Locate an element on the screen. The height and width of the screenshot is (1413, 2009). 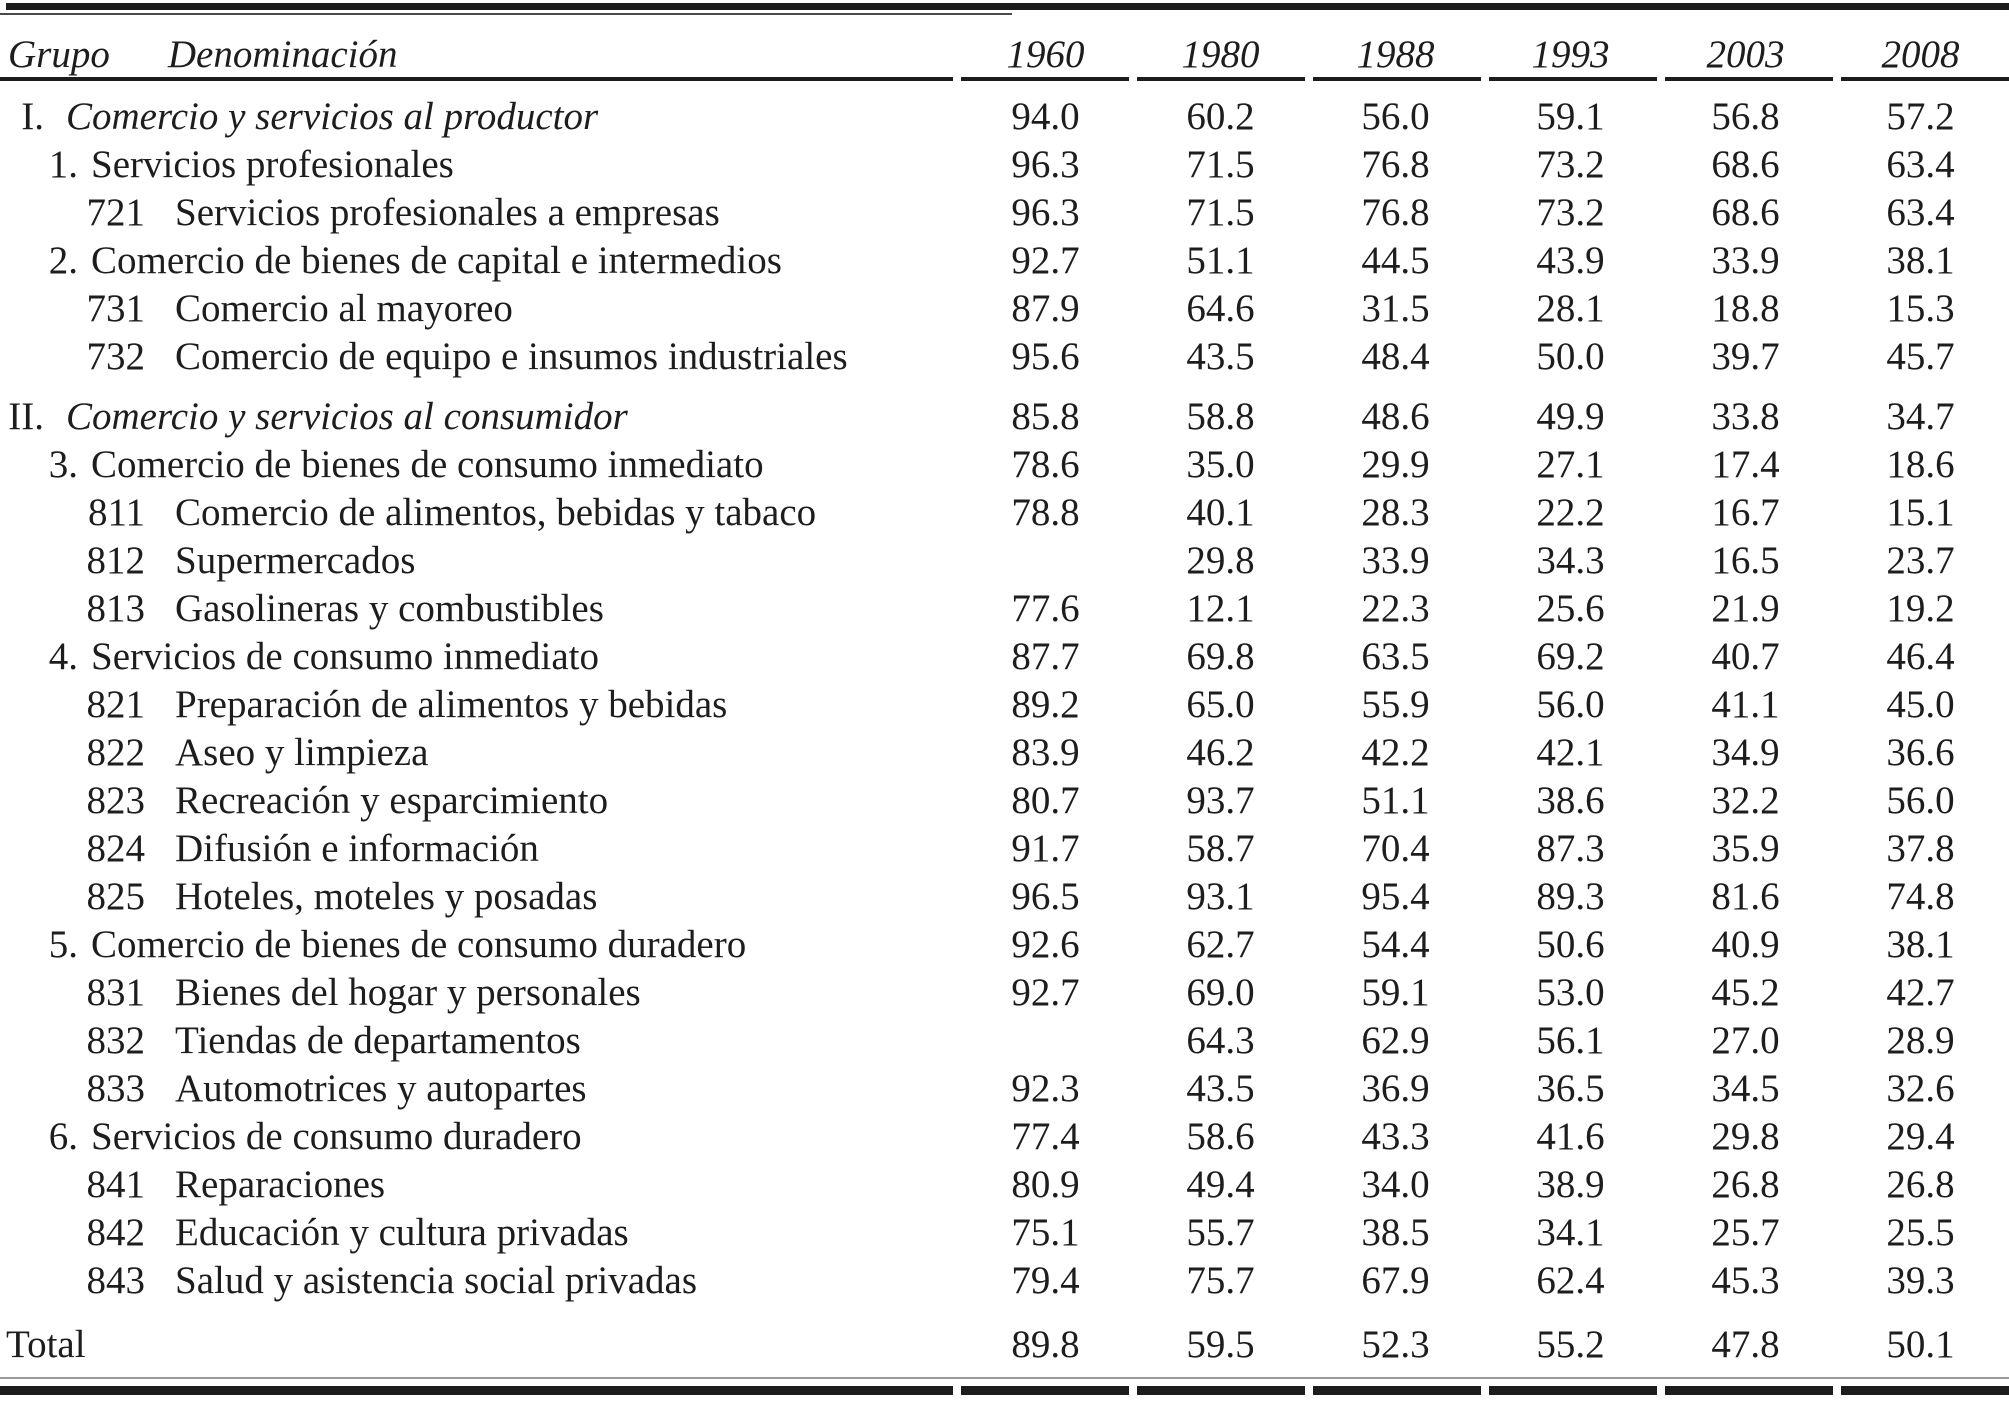
cell-value: 21.9 is located at coordinates (1745, 608).